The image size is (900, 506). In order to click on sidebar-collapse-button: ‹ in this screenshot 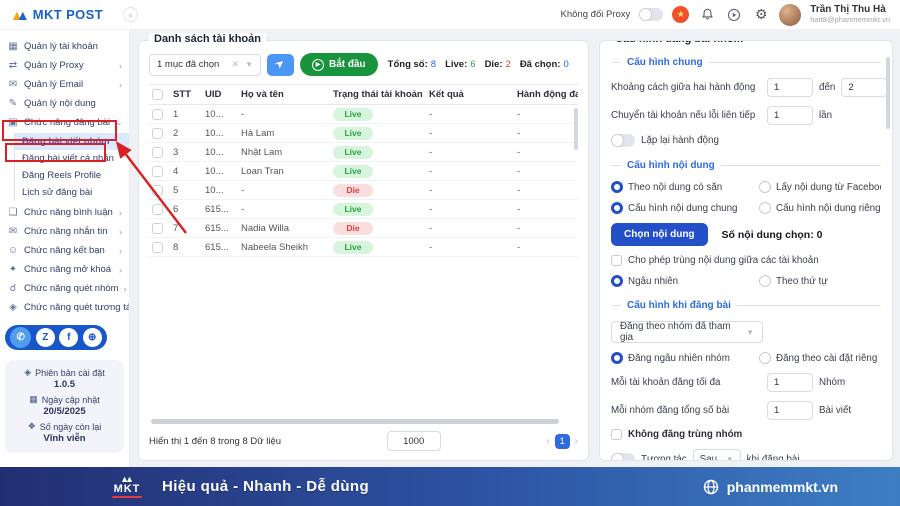, I will do `click(131, 14)`.